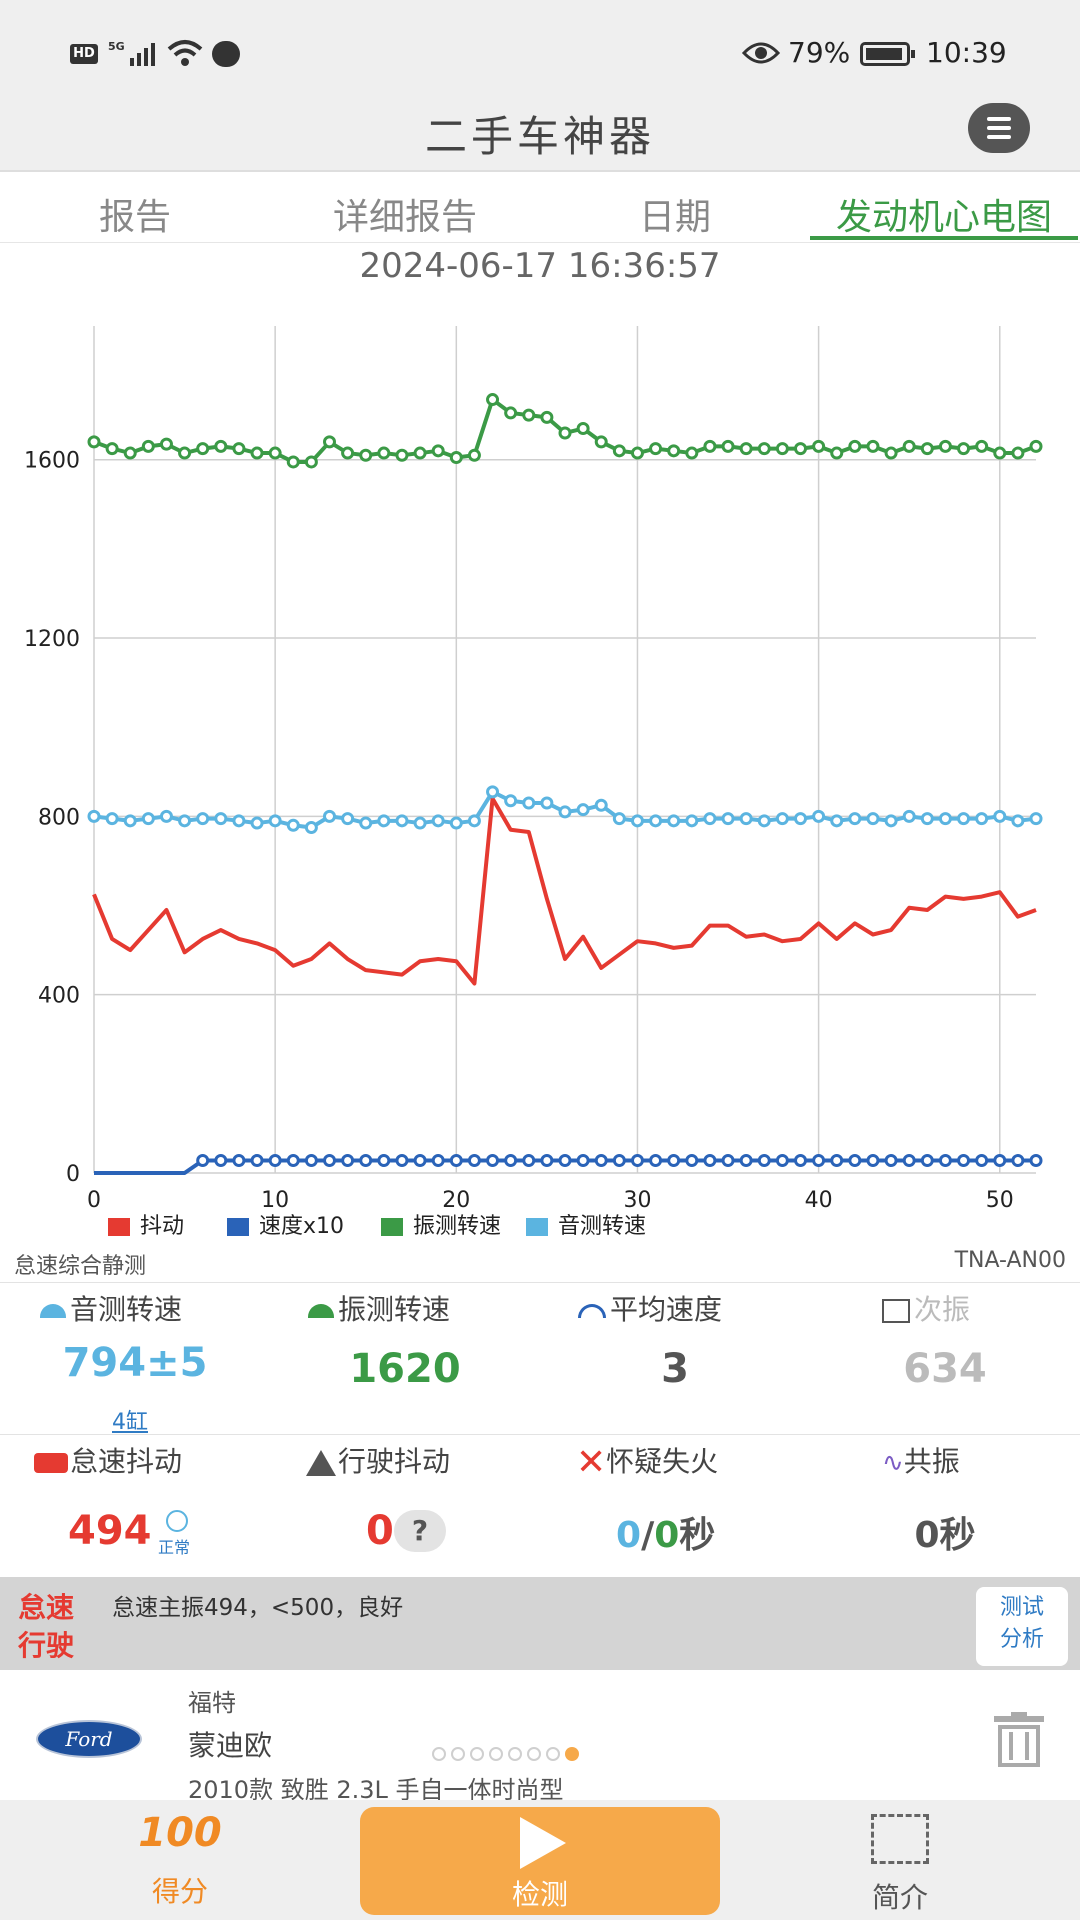 Image resolution: width=1080 pixels, height=1920 pixels. I want to click on legend-label-speed: 速度x10, so click(302, 1226).